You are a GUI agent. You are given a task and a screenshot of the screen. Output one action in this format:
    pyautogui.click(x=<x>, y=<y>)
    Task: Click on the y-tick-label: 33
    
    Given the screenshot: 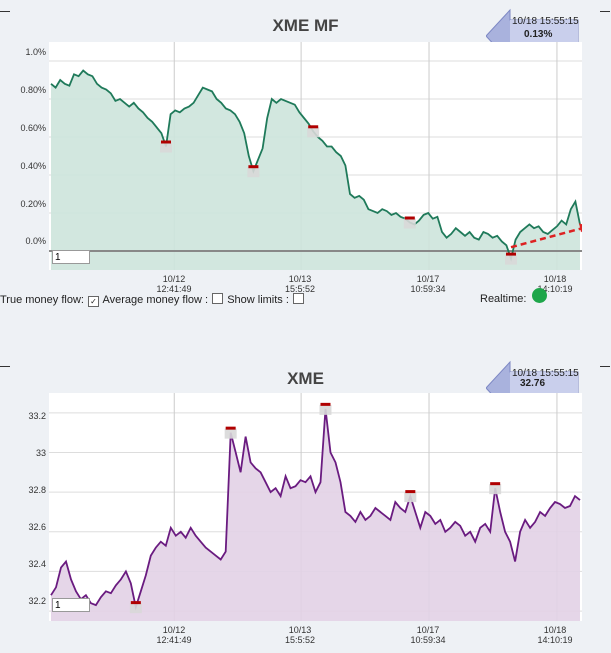 What is the action you would take?
    pyautogui.click(x=40, y=453)
    